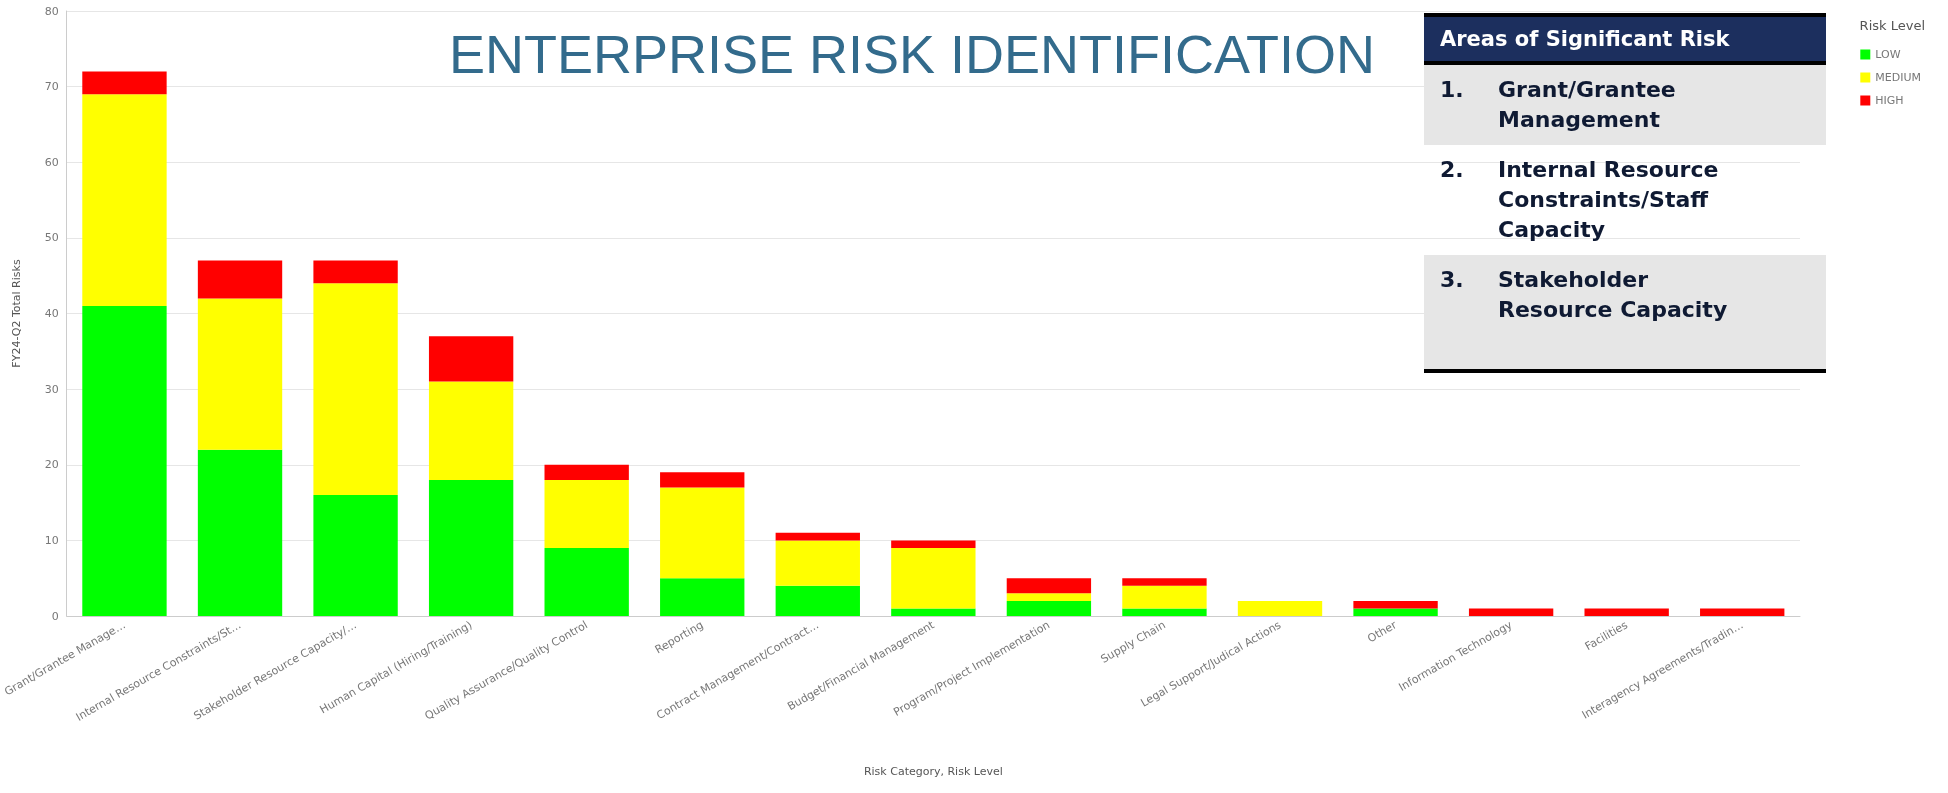 This screenshot has width=1948, height=793. I want to click on annotation: Areas of Significant Risk, so click(1625, 41).